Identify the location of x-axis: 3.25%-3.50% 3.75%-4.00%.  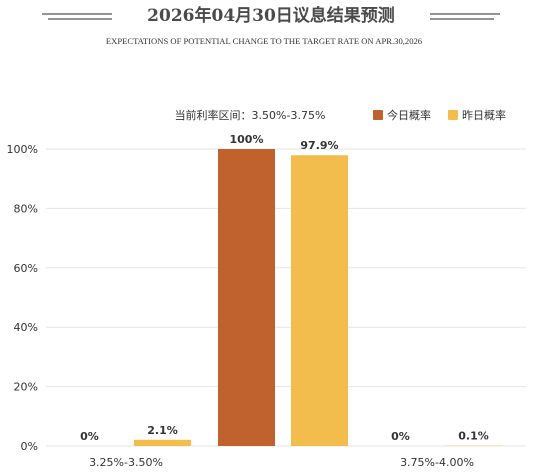
(281, 462).